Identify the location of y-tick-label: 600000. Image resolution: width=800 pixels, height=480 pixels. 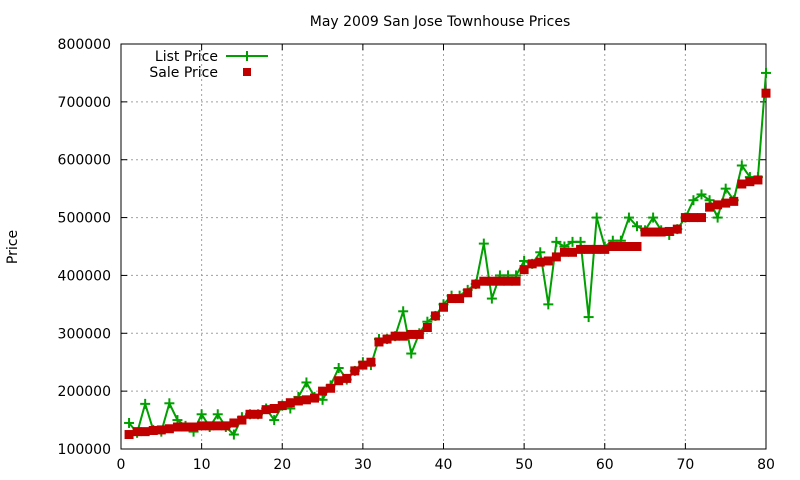
(84, 161).